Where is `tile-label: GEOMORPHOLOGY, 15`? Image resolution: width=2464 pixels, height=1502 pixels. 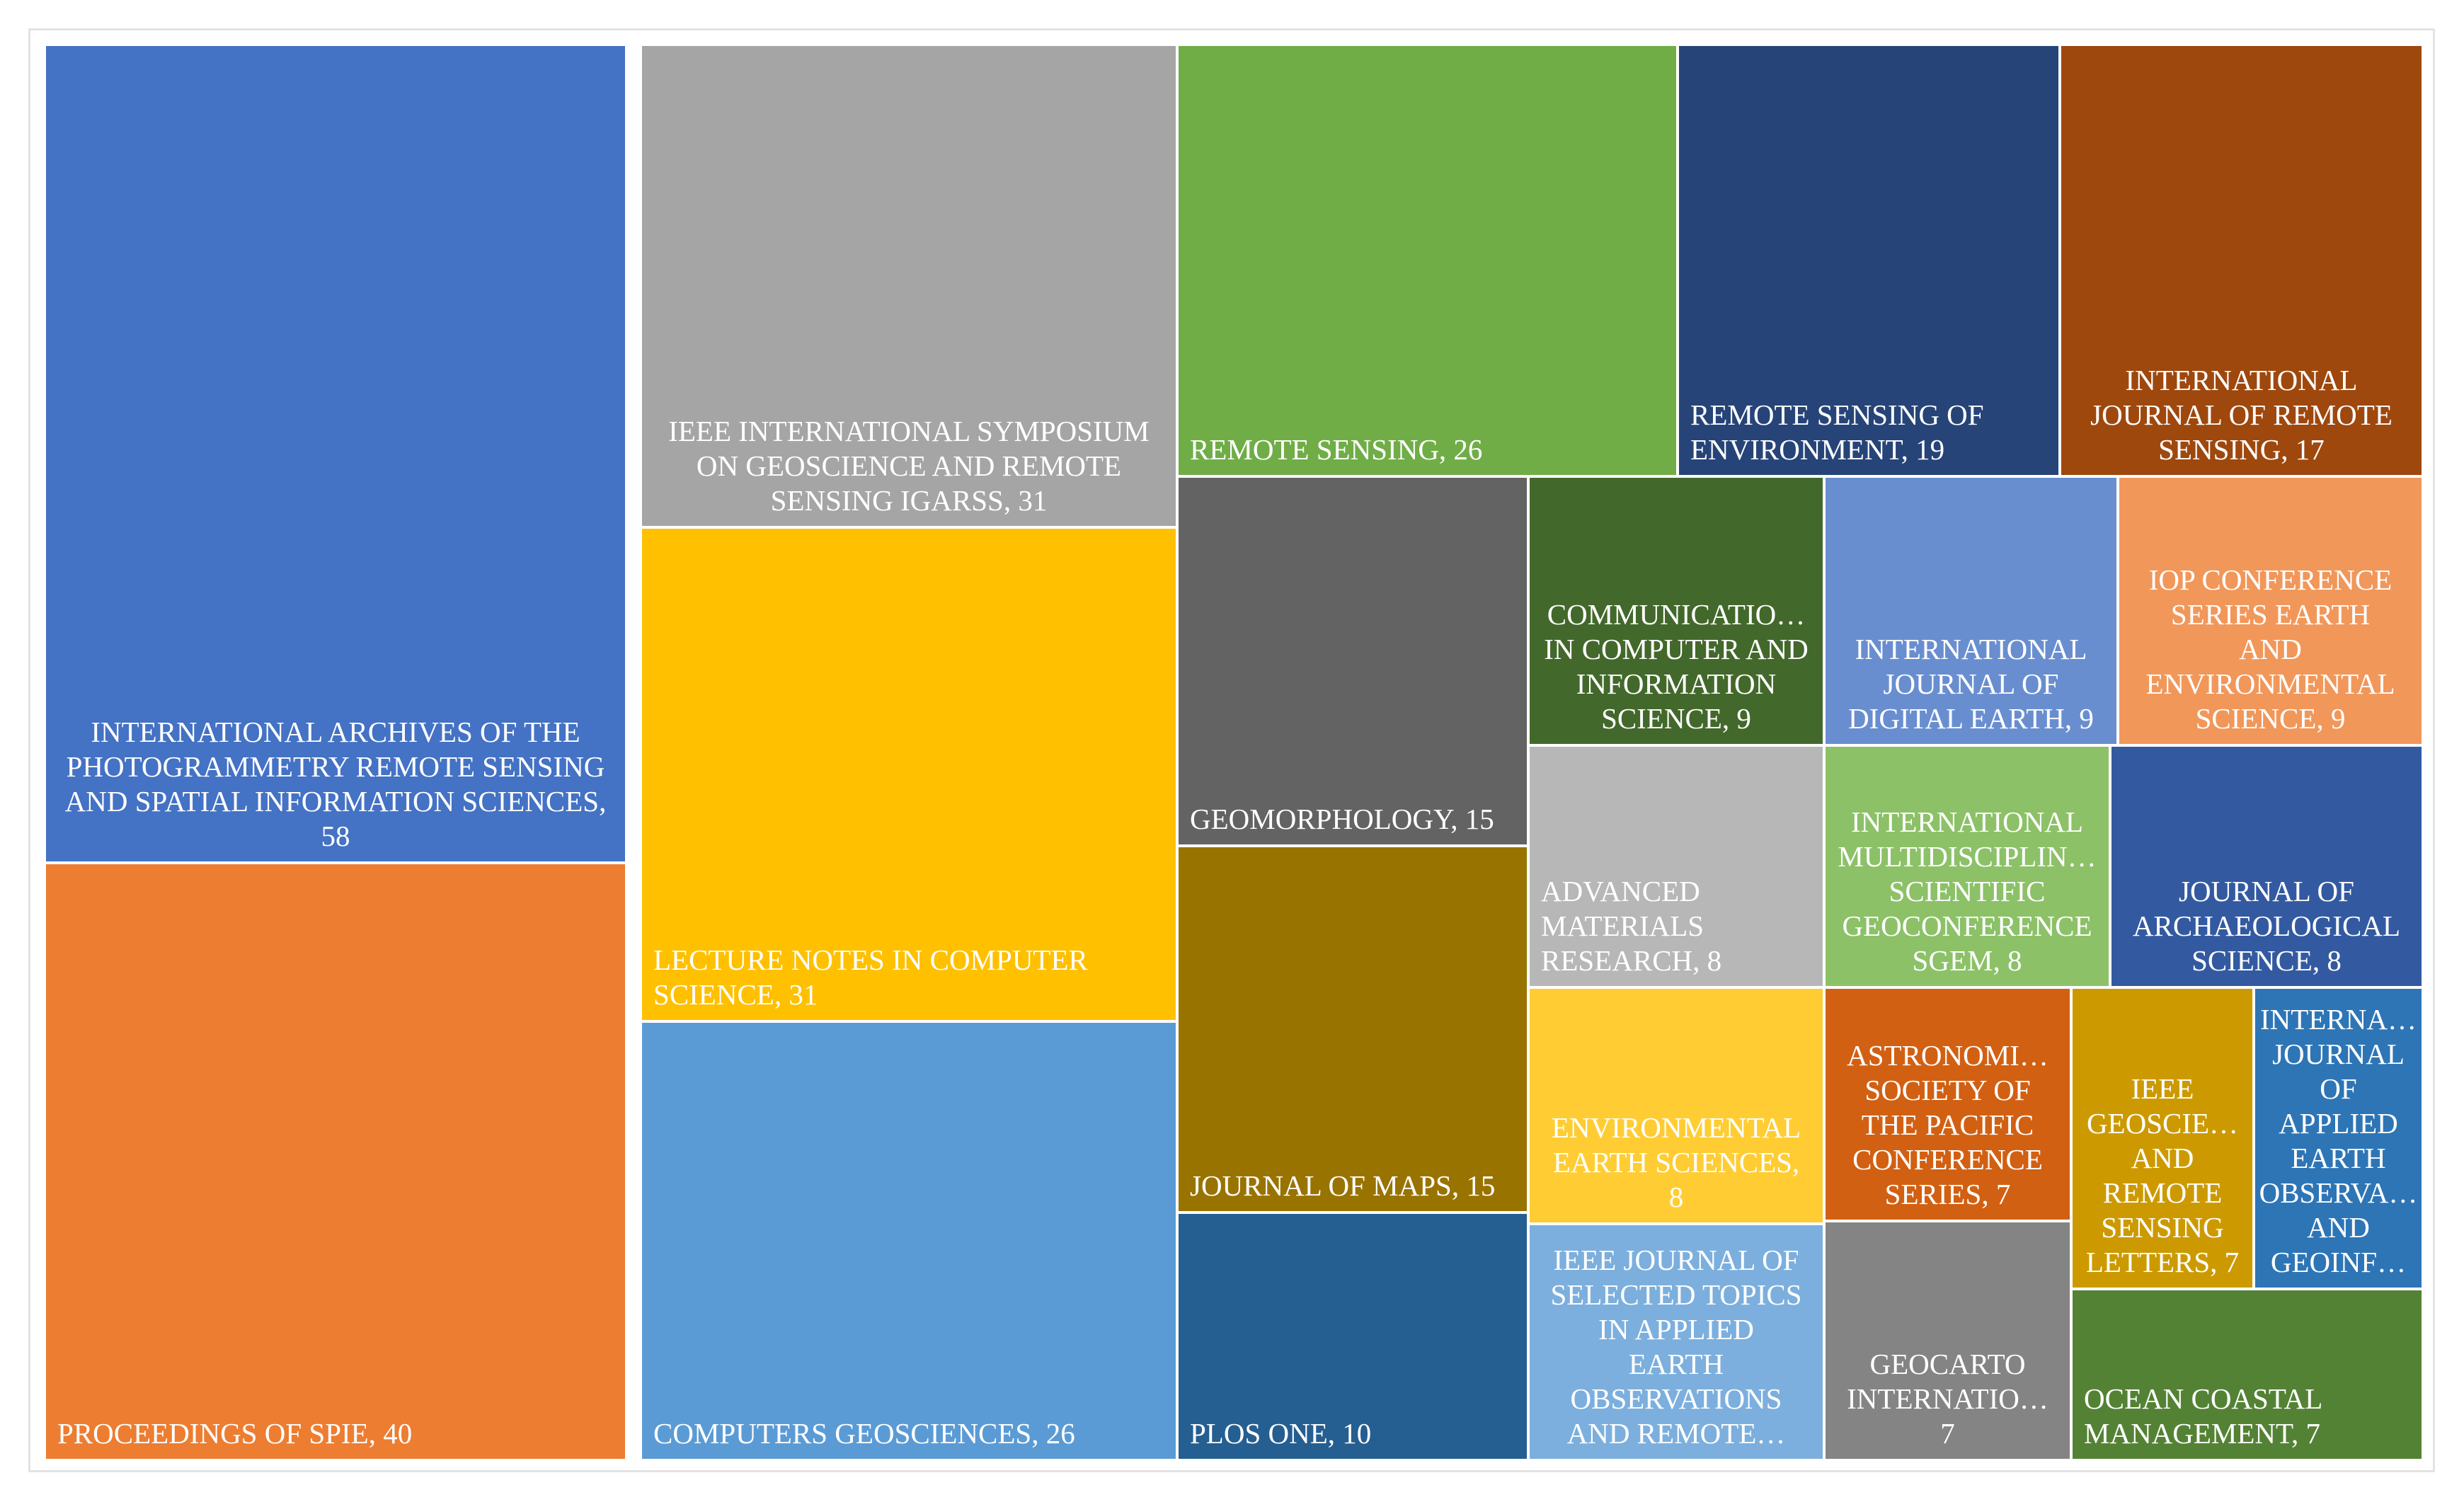 tile-label: GEOMORPHOLOGY, 15 is located at coordinates (1342, 819).